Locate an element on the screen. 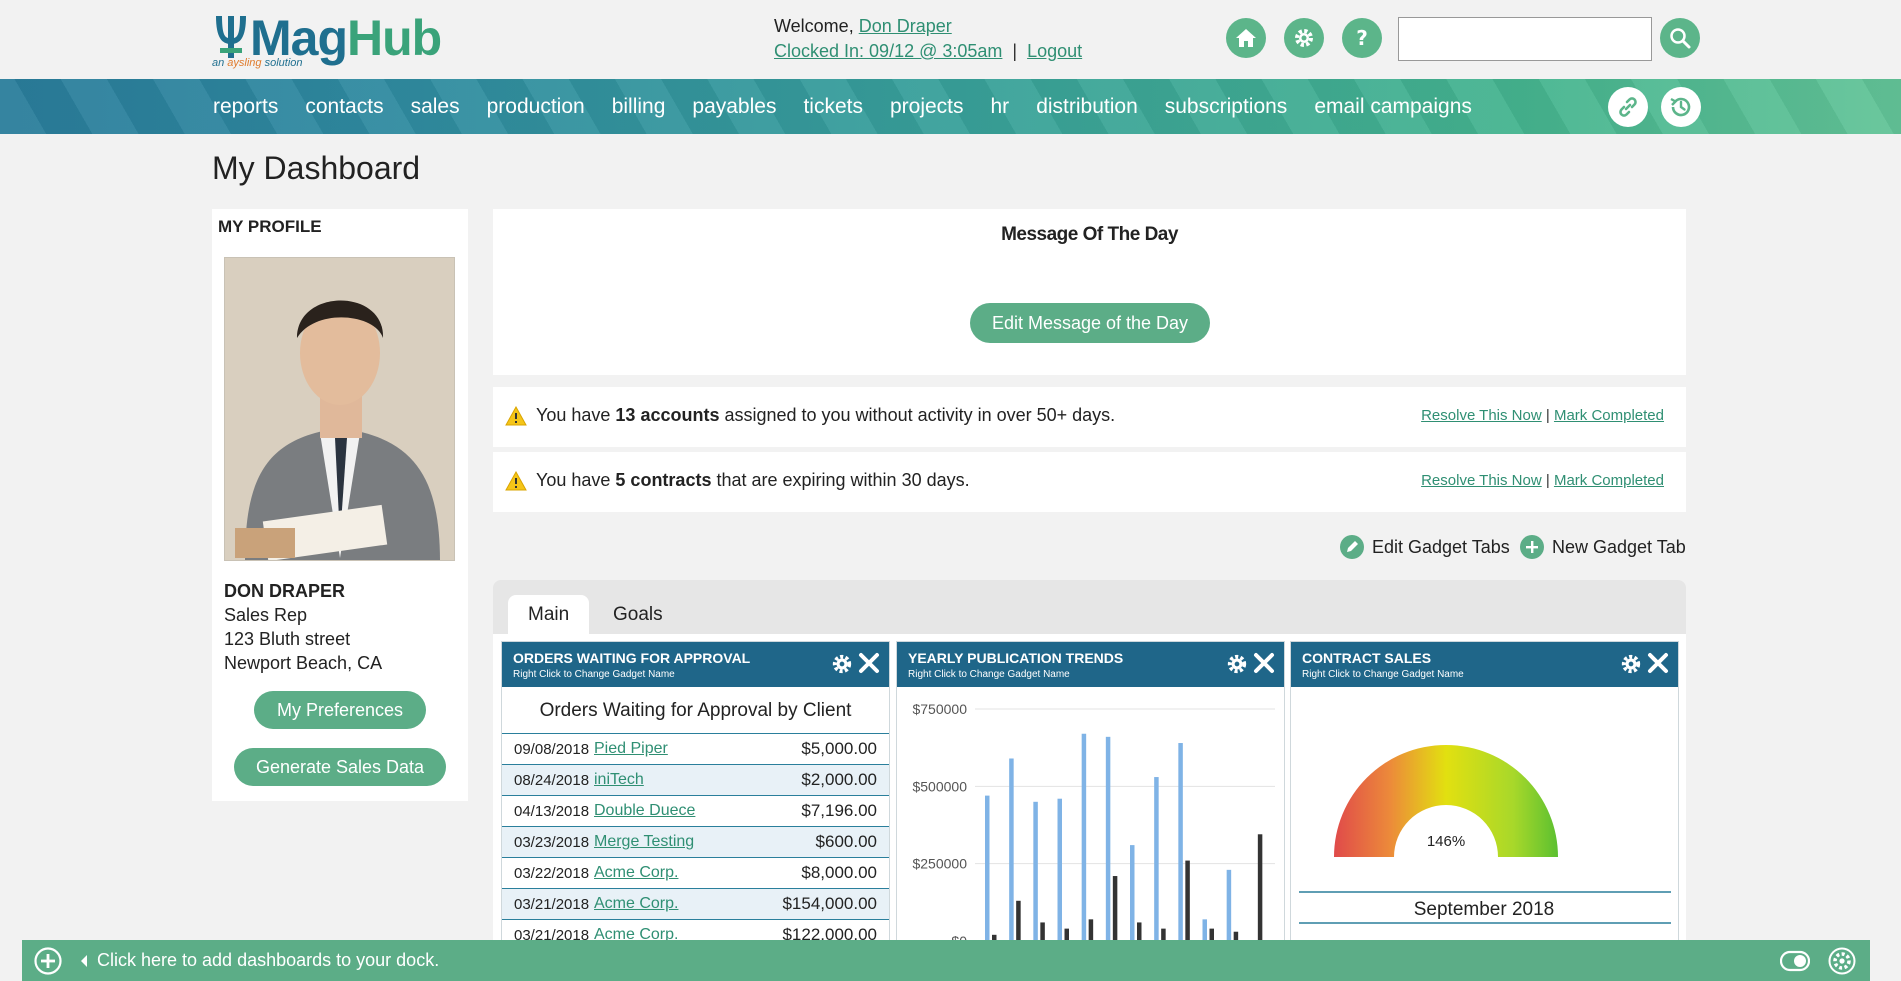 The width and height of the screenshot is (1901, 981). order-amount: $154,000.00 is located at coordinates (829, 903).